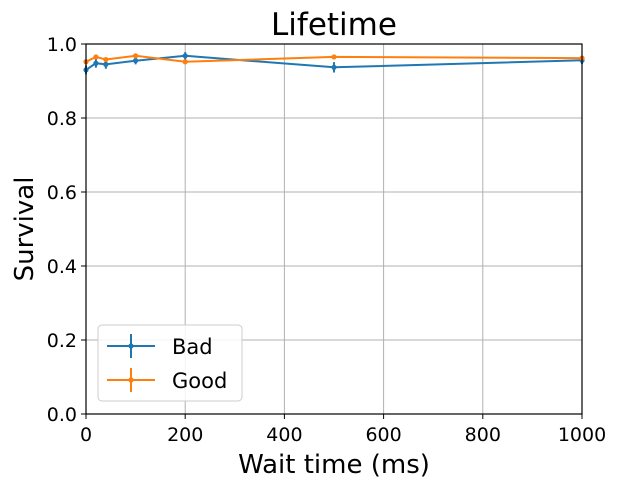 This screenshot has height=491, width=618. Describe the element at coordinates (62, 193) in the screenshot. I see `y-tick-label: 0.6` at that location.